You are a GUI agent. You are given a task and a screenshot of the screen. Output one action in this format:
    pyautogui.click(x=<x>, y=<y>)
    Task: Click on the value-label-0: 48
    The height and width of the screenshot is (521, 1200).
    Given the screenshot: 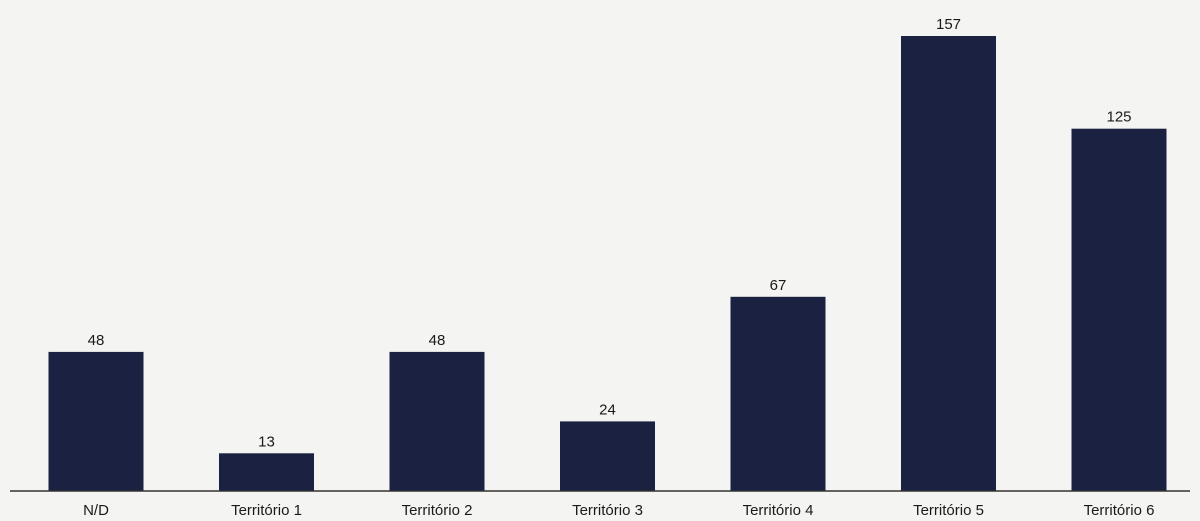 What is the action you would take?
    pyautogui.click(x=96, y=340)
    